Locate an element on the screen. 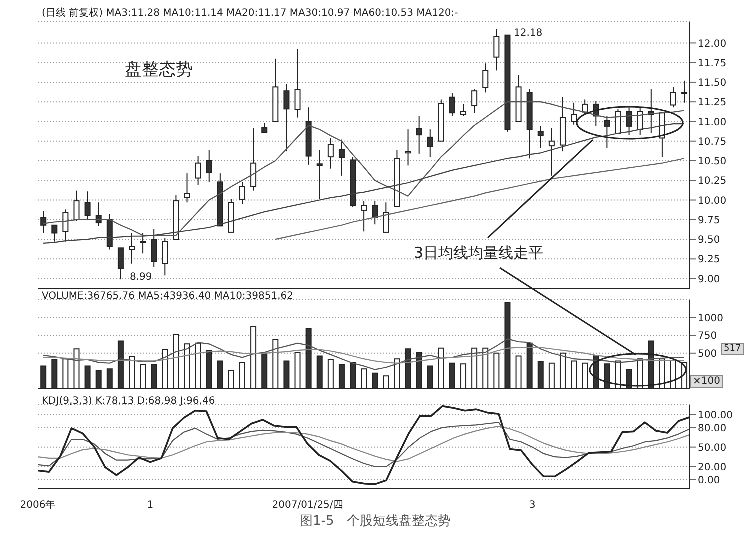 The width and height of the screenshot is (750, 542). chart-title: KDJ(9,3,3) K:78.13 D:68.98 J:96.46 is located at coordinates (129, 401).